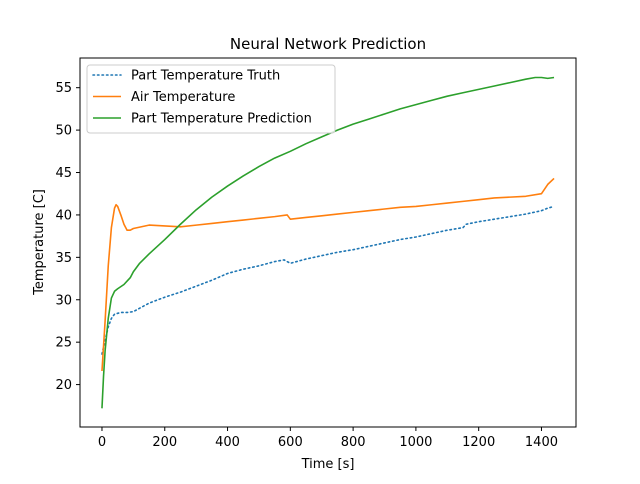  I want to click on x-tick-label: 1400, so click(541, 442).